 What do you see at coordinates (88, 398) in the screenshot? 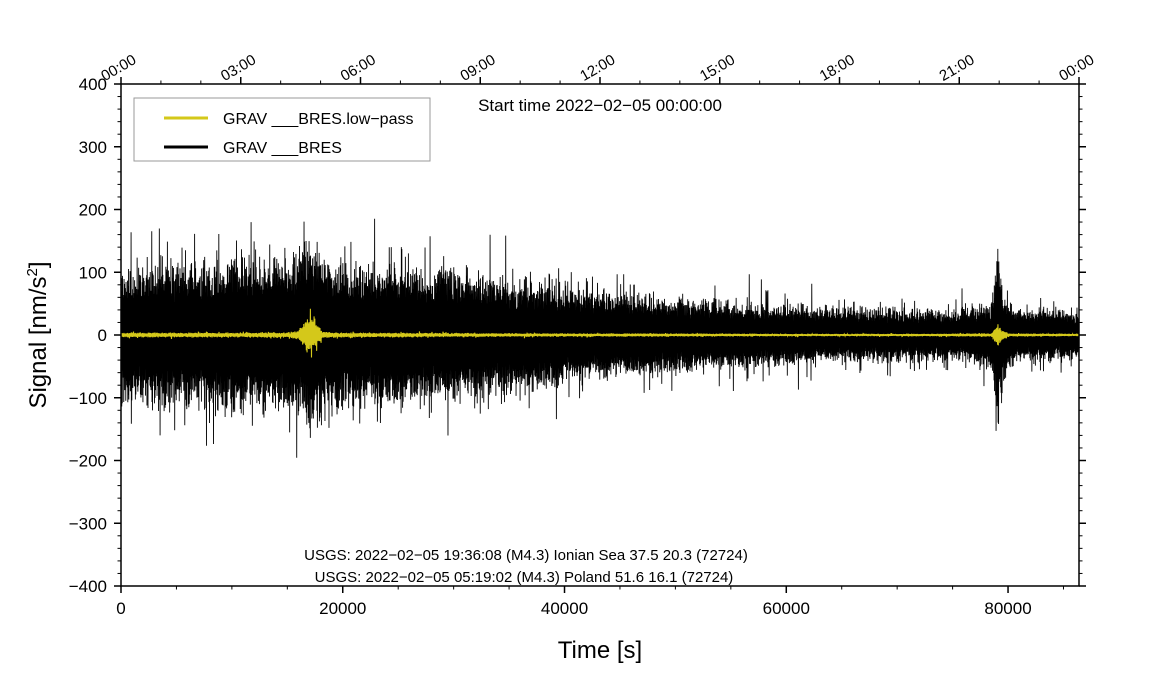
I see `y-tick-label: −100` at bounding box center [88, 398].